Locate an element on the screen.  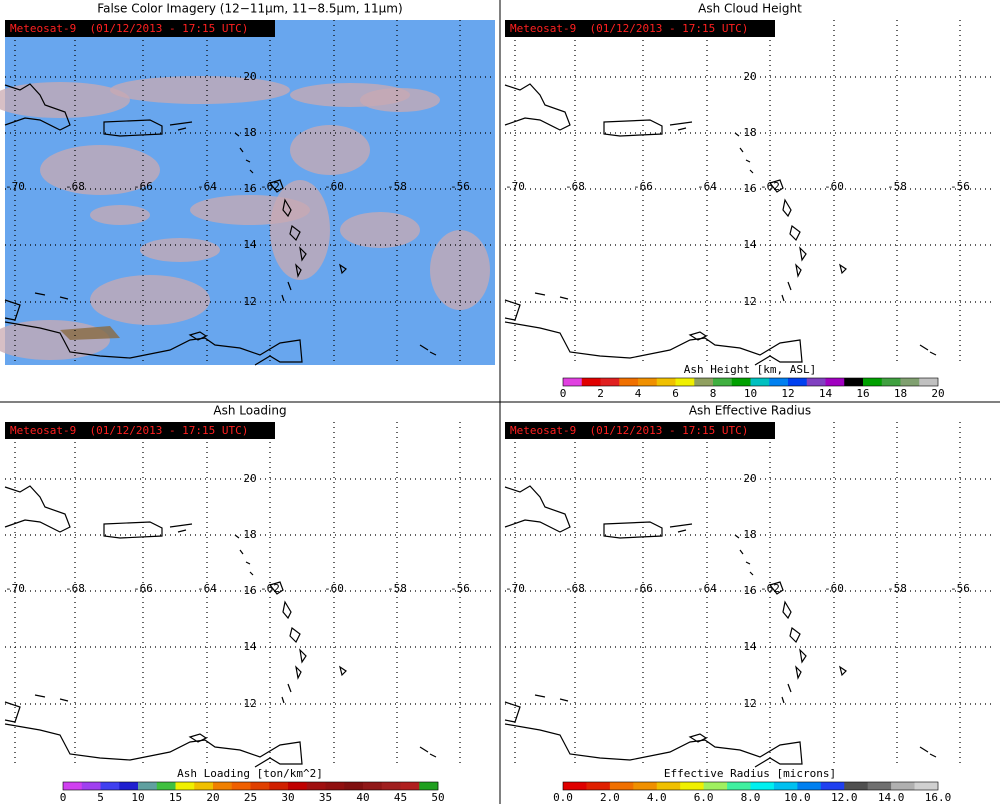
colorbar-tick: 6.0 is located at coordinates (704, 797).